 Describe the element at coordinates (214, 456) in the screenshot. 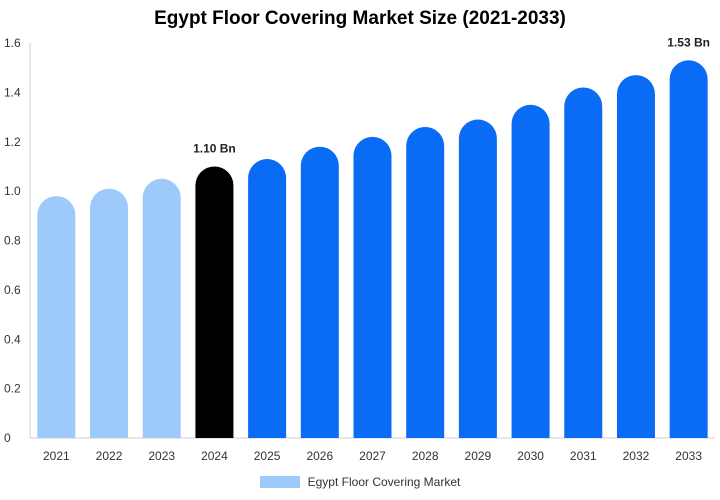

I see `x-tick-label: 2024` at that location.